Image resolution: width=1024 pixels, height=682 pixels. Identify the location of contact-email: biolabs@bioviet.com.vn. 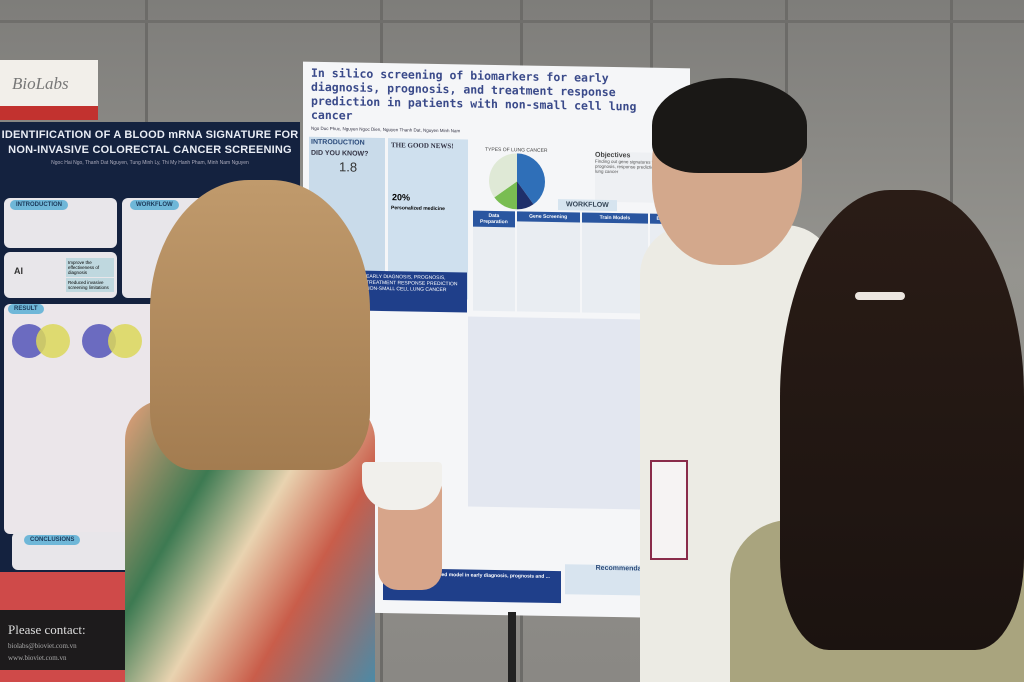
(42, 646).